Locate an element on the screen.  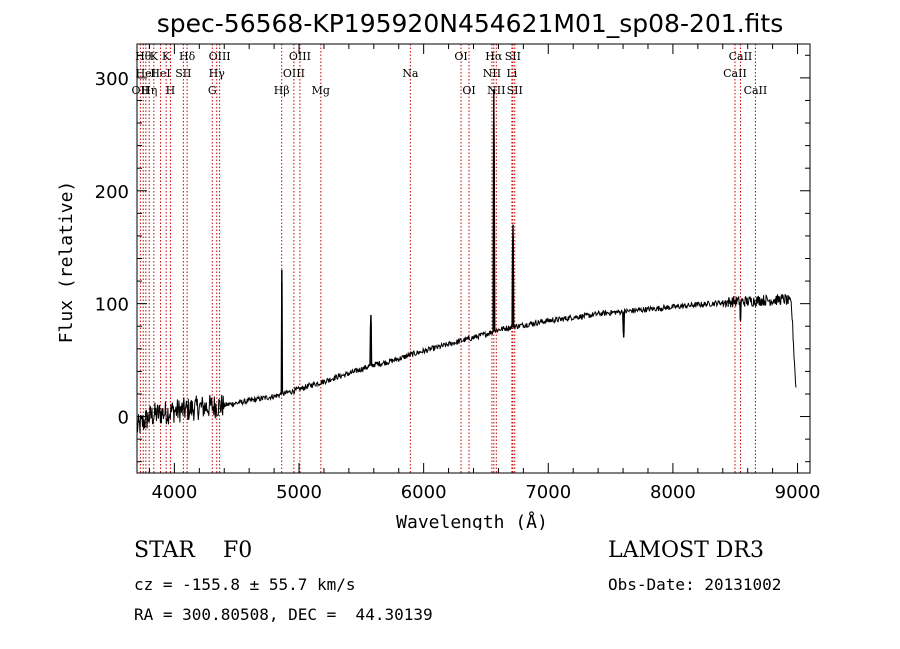
class-label: STAR is located at coordinates (164, 550).